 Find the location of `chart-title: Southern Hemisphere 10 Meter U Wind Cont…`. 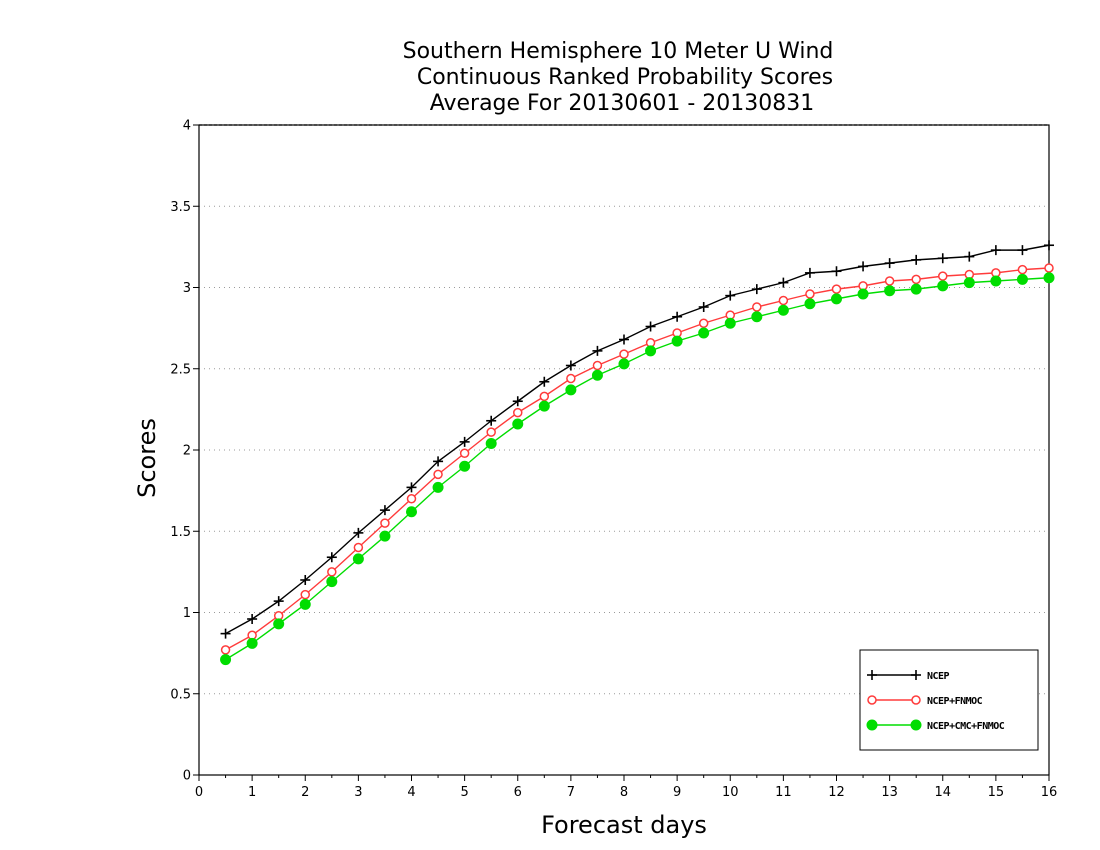

chart-title: Southern Hemisphere 10 Meter U Wind Cont… is located at coordinates (618, 77).